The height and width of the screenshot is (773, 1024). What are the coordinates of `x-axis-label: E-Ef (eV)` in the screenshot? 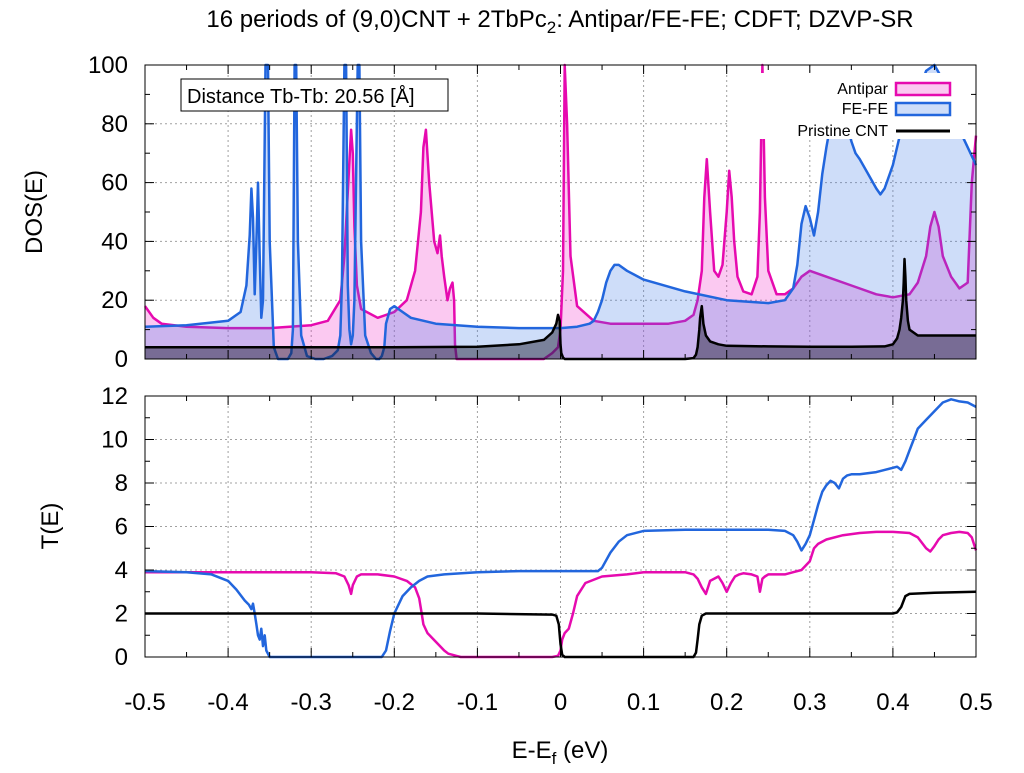 It's located at (560, 752).